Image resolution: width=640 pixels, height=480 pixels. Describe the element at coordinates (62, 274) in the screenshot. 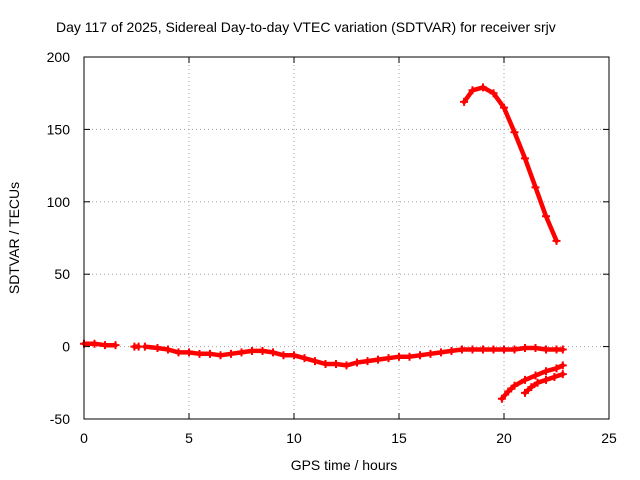

I see `y-tick-label: 50` at that location.